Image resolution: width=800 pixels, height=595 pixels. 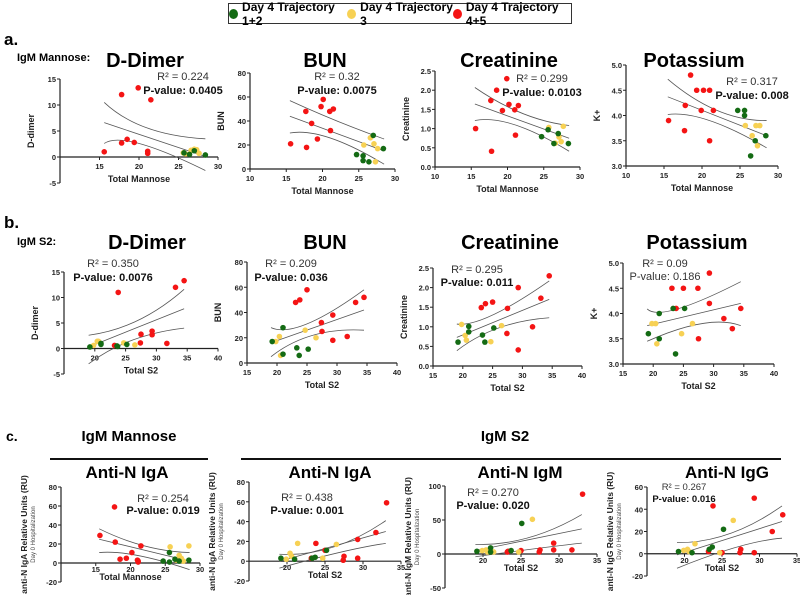 What do you see at coordinates (477, 283) in the screenshot?
I see `p-value-label: P-value: 0.011` at bounding box center [477, 283].